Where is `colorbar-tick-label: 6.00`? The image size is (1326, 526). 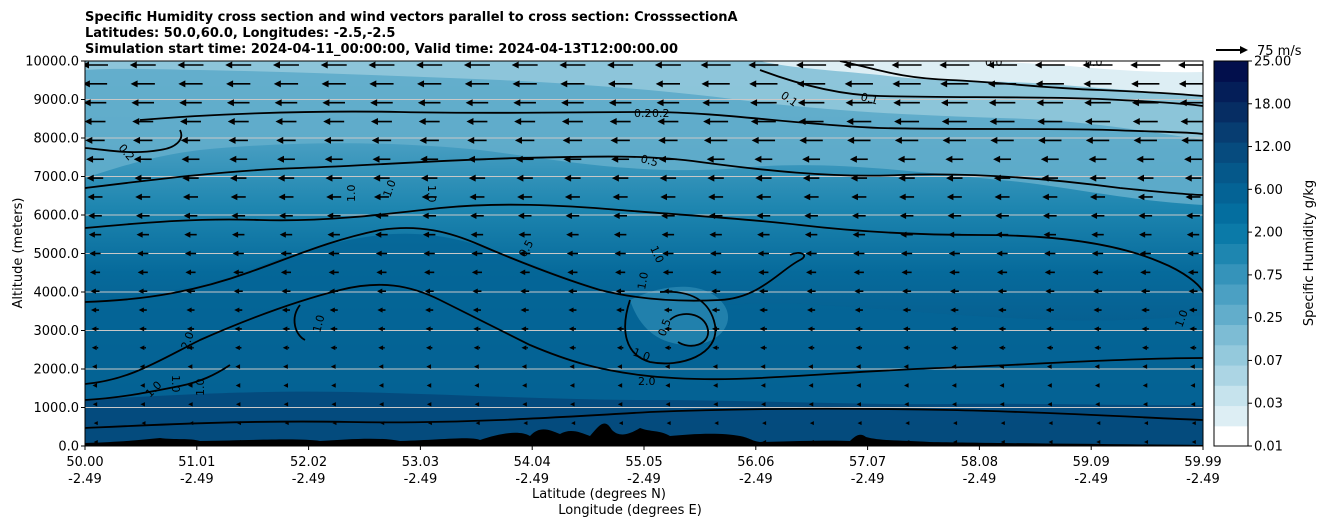 colorbar-tick-label: 6.00 is located at coordinates (1268, 190).